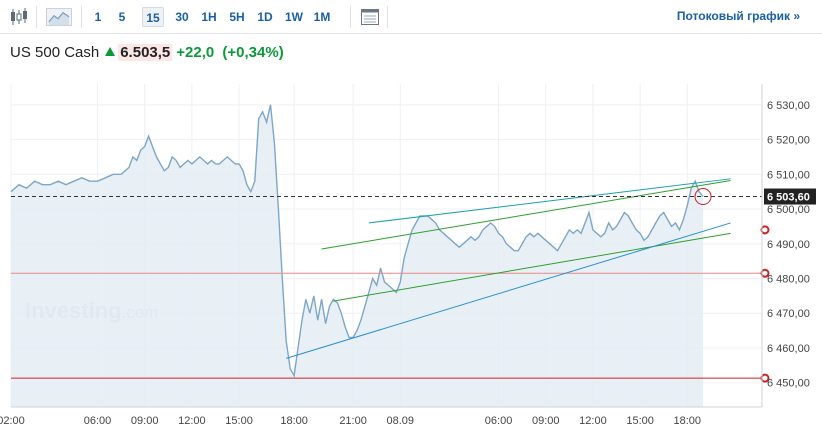 Image resolution: width=822 pixels, height=431 pixels. I want to click on price-change: +22,0, so click(195, 52).